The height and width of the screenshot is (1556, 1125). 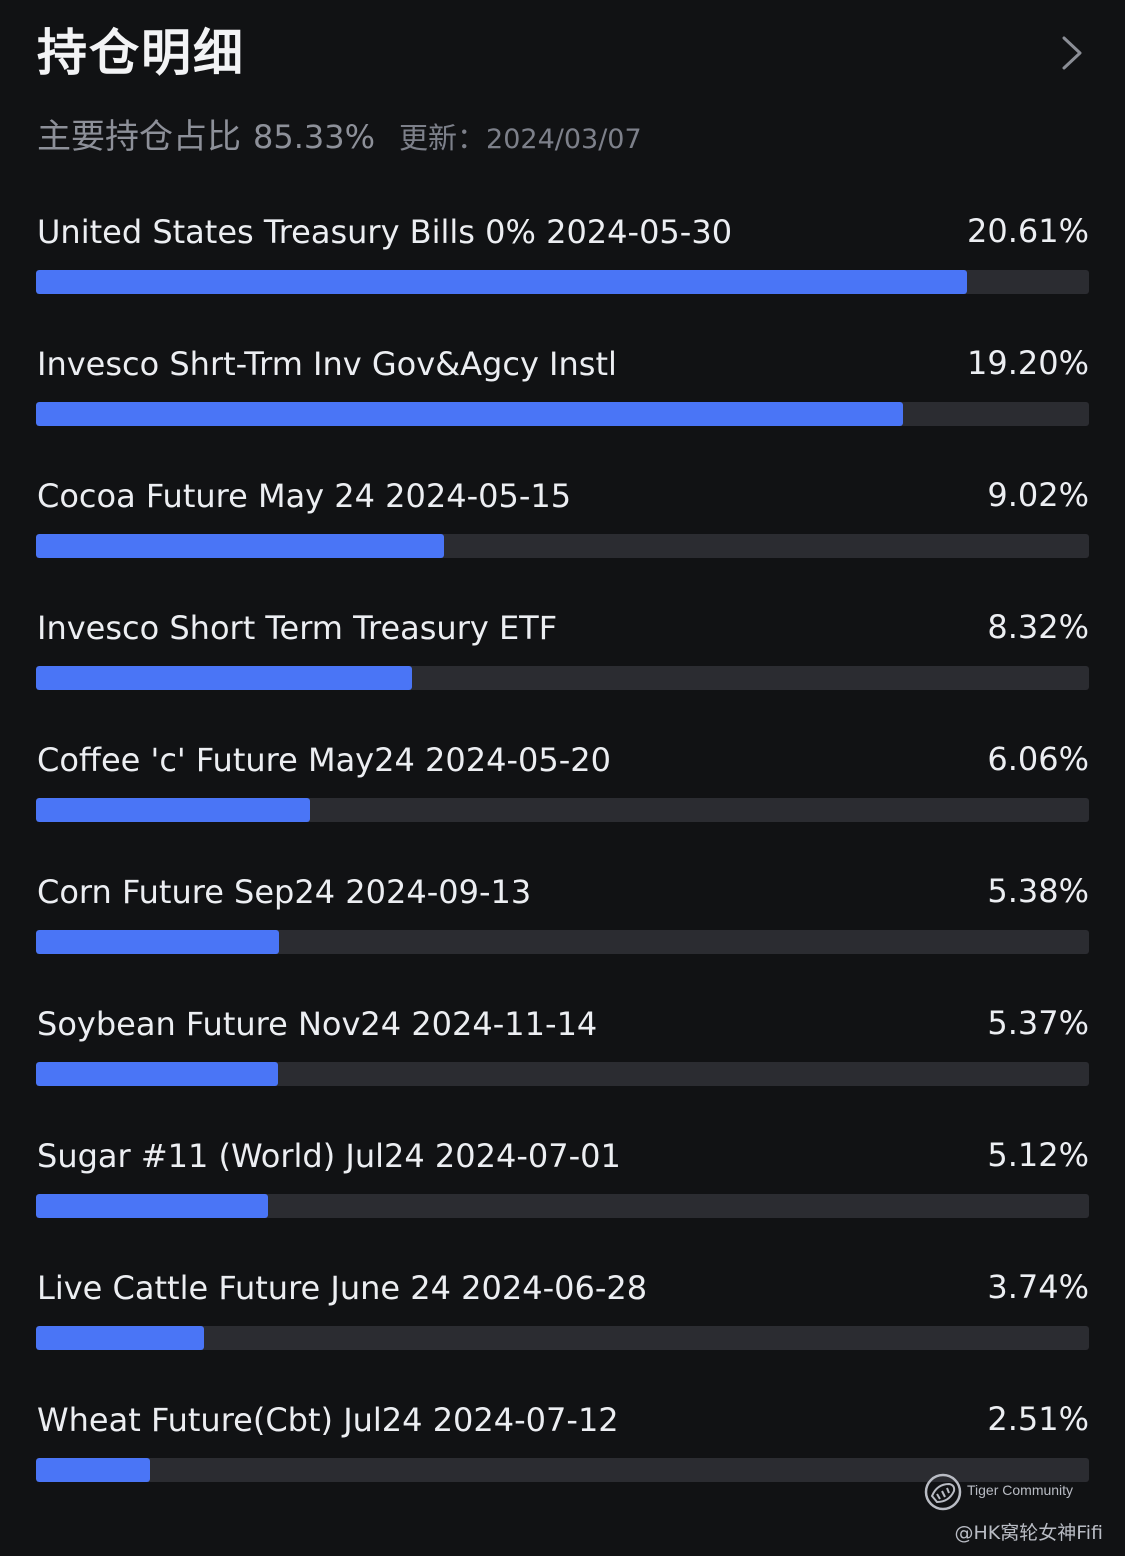 What do you see at coordinates (141, 53) in the screenshot?
I see `page-title: 持仓明细` at bounding box center [141, 53].